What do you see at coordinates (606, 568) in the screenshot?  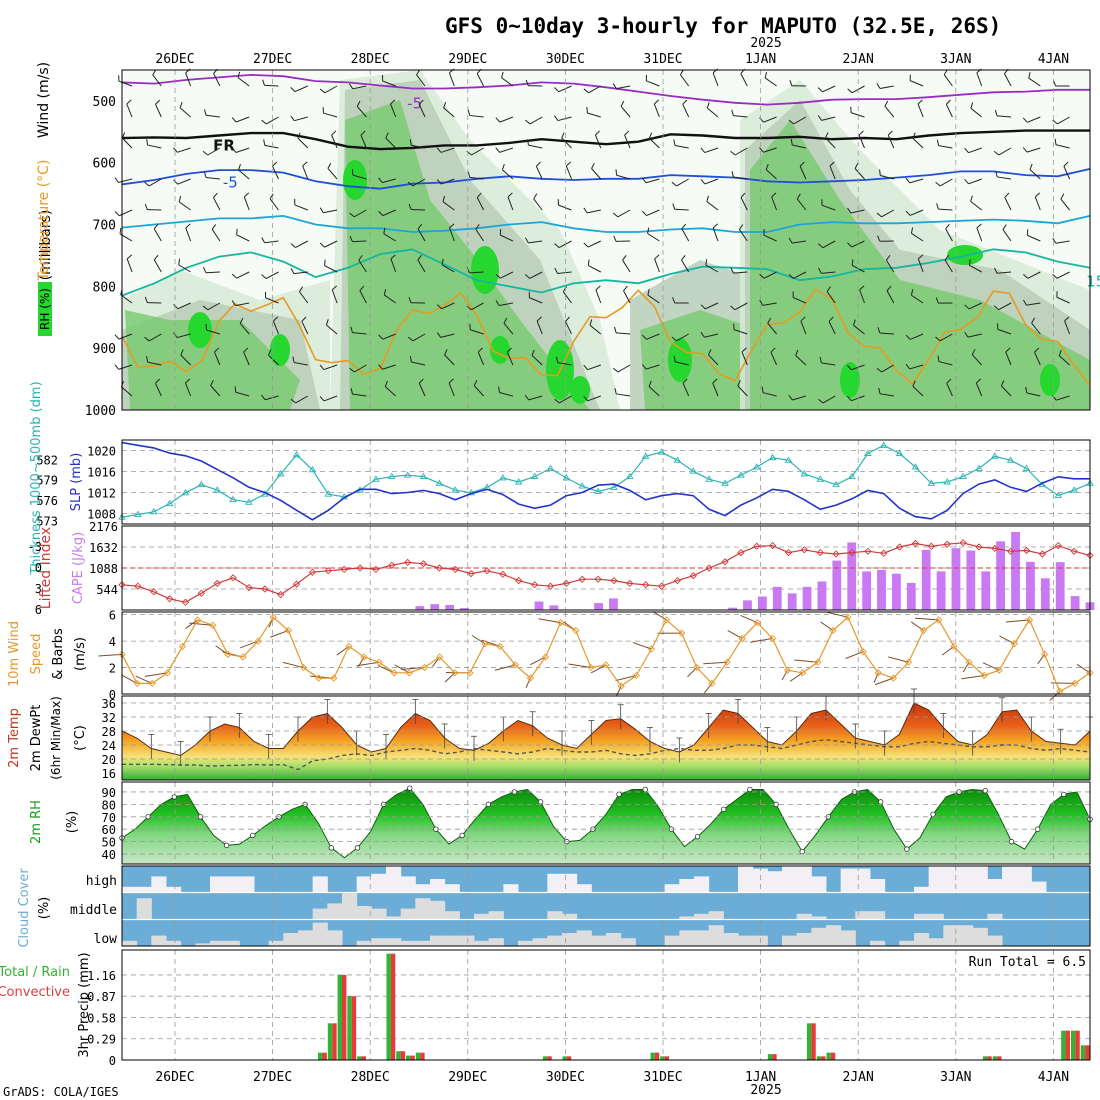 I see `lifted-cape-frame` at bounding box center [606, 568].